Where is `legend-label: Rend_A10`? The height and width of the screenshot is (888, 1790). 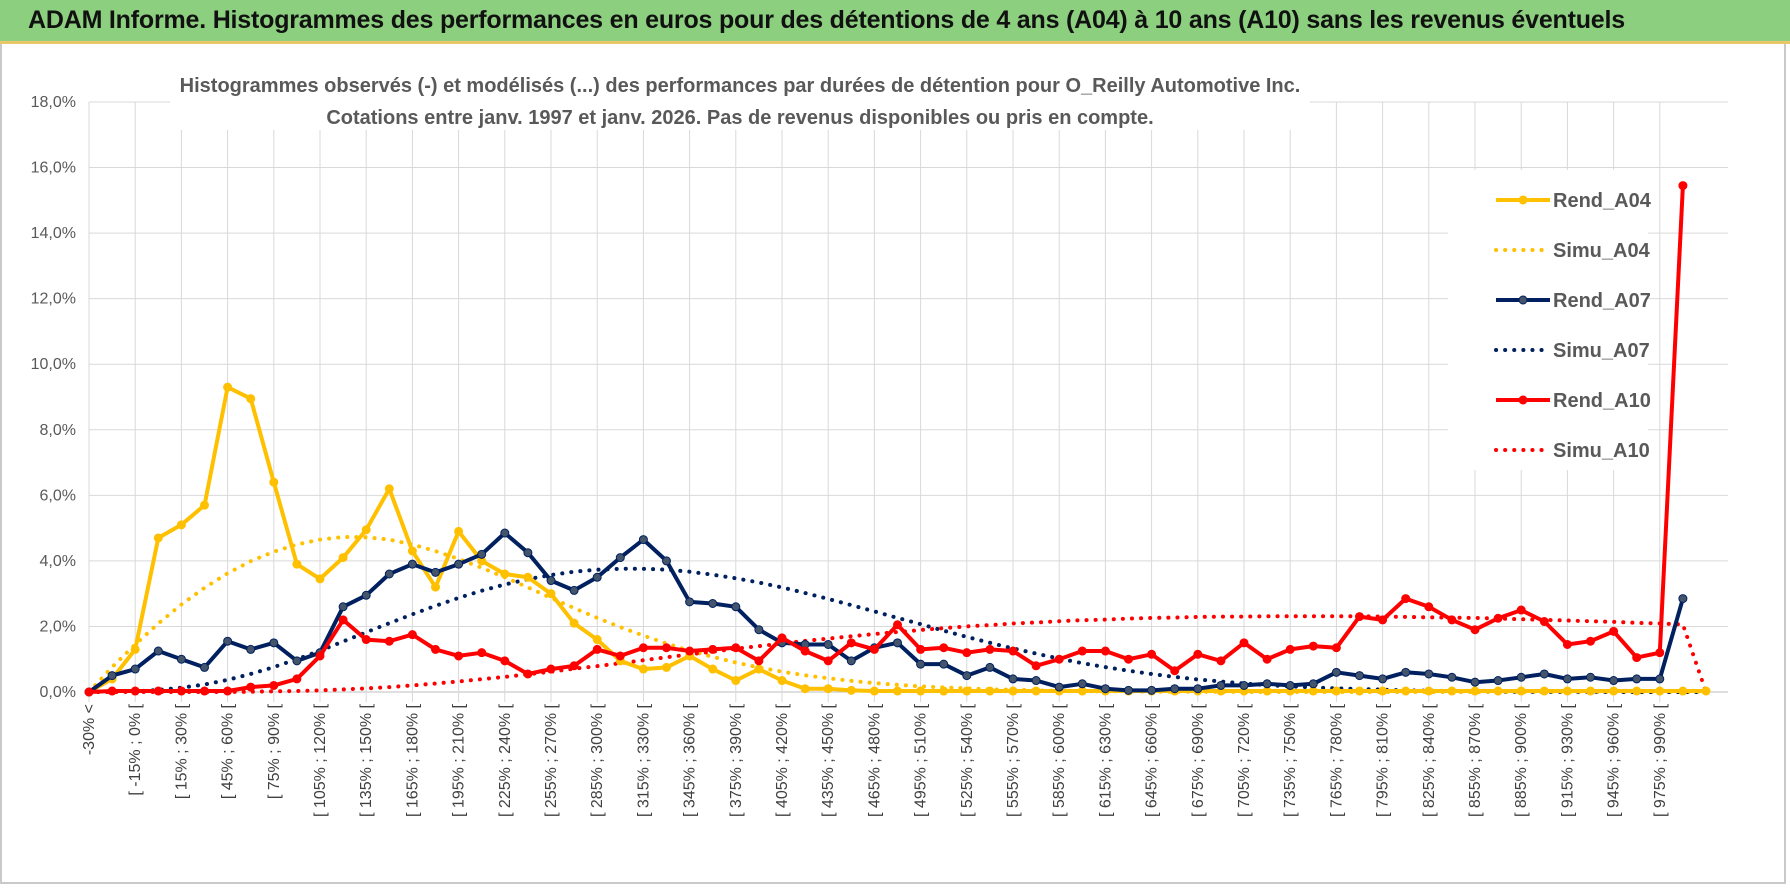 legend-label: Rend_A10 is located at coordinates (1602, 401).